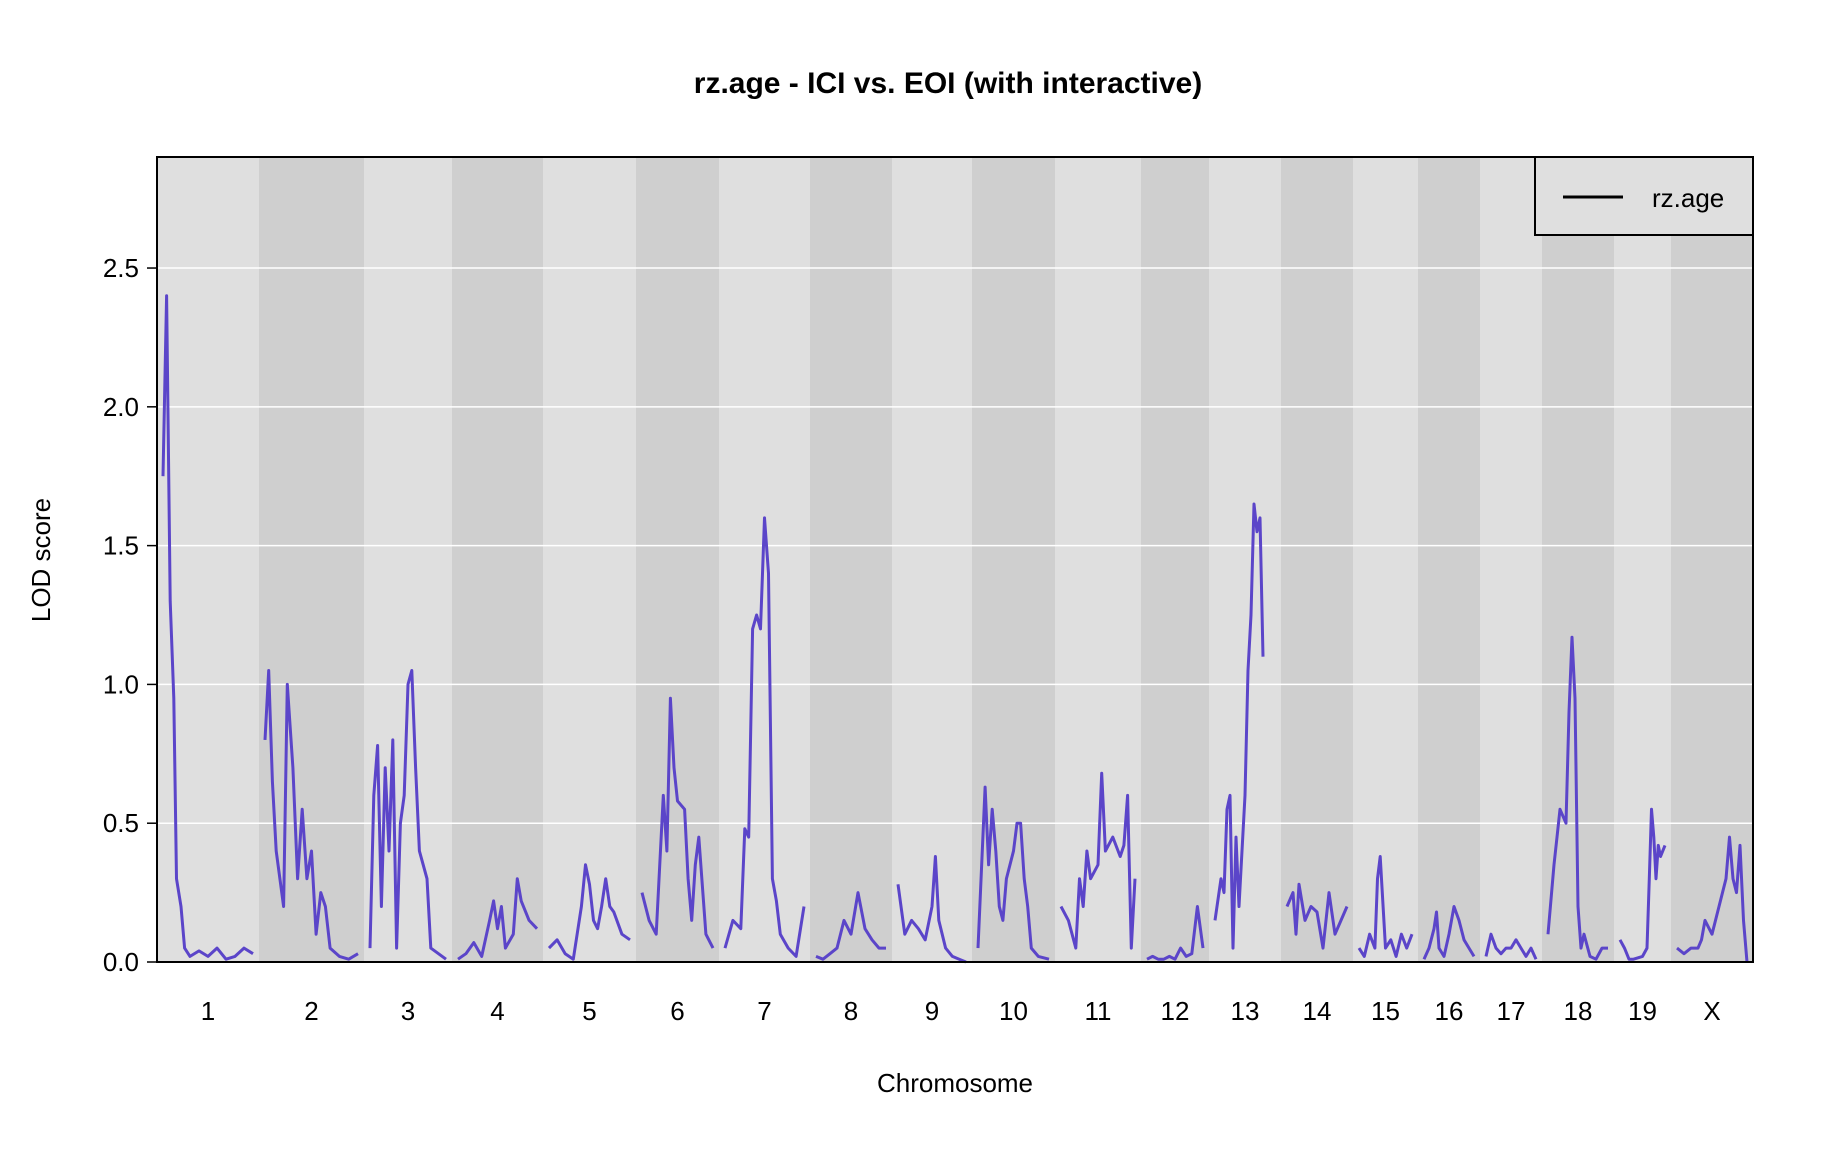 The height and width of the screenshot is (1152, 1824). I want to click on x-tick-label-chr-11: 11, so click(1098, 1011).